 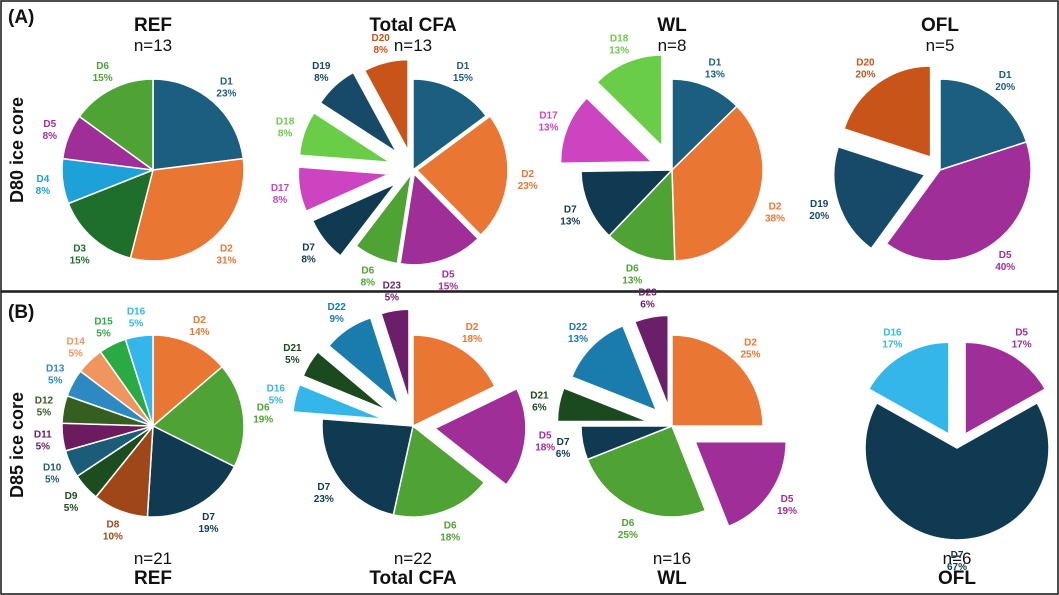 What do you see at coordinates (226, 88) in the screenshot?
I see `slice-label-d1: D1 23%` at bounding box center [226, 88].